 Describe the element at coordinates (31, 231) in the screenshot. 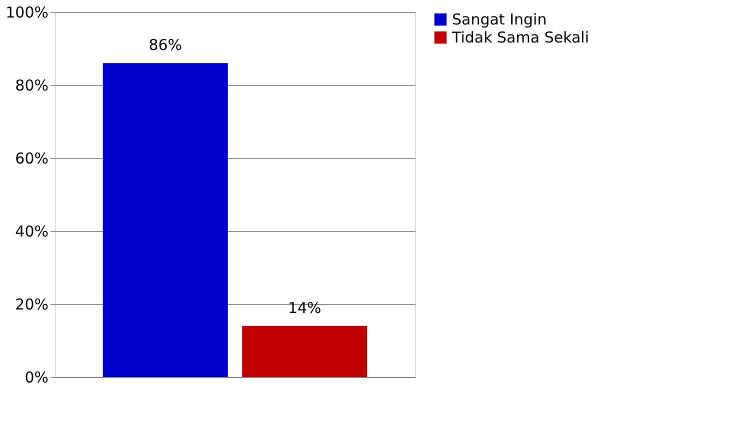

I see `y-tick-label: 40%` at that location.